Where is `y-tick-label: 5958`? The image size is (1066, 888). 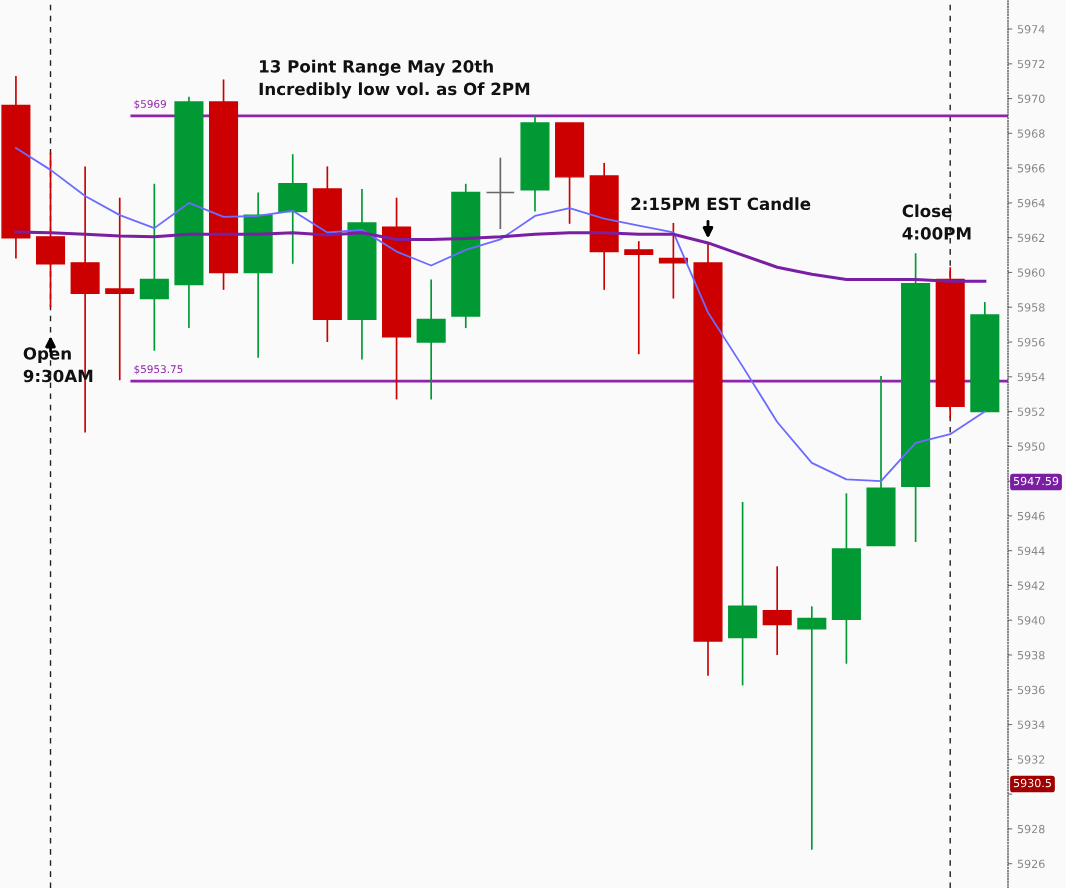 y-tick-label: 5958 is located at coordinates (1031, 307).